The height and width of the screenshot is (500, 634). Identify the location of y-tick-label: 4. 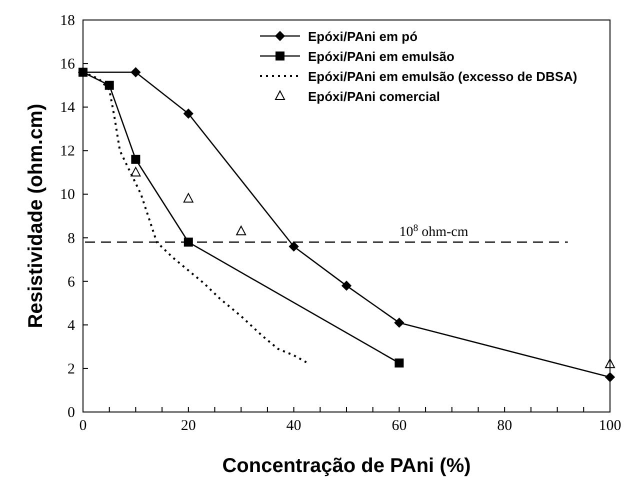
(72, 326).